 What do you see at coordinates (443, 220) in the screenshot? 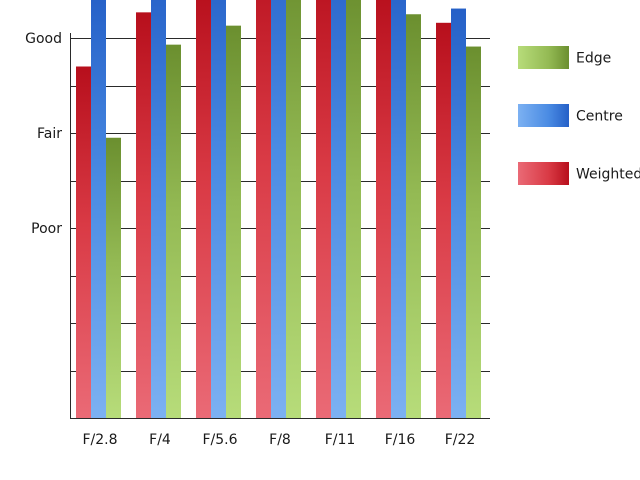
I see `bar-weighted-f22` at bounding box center [443, 220].